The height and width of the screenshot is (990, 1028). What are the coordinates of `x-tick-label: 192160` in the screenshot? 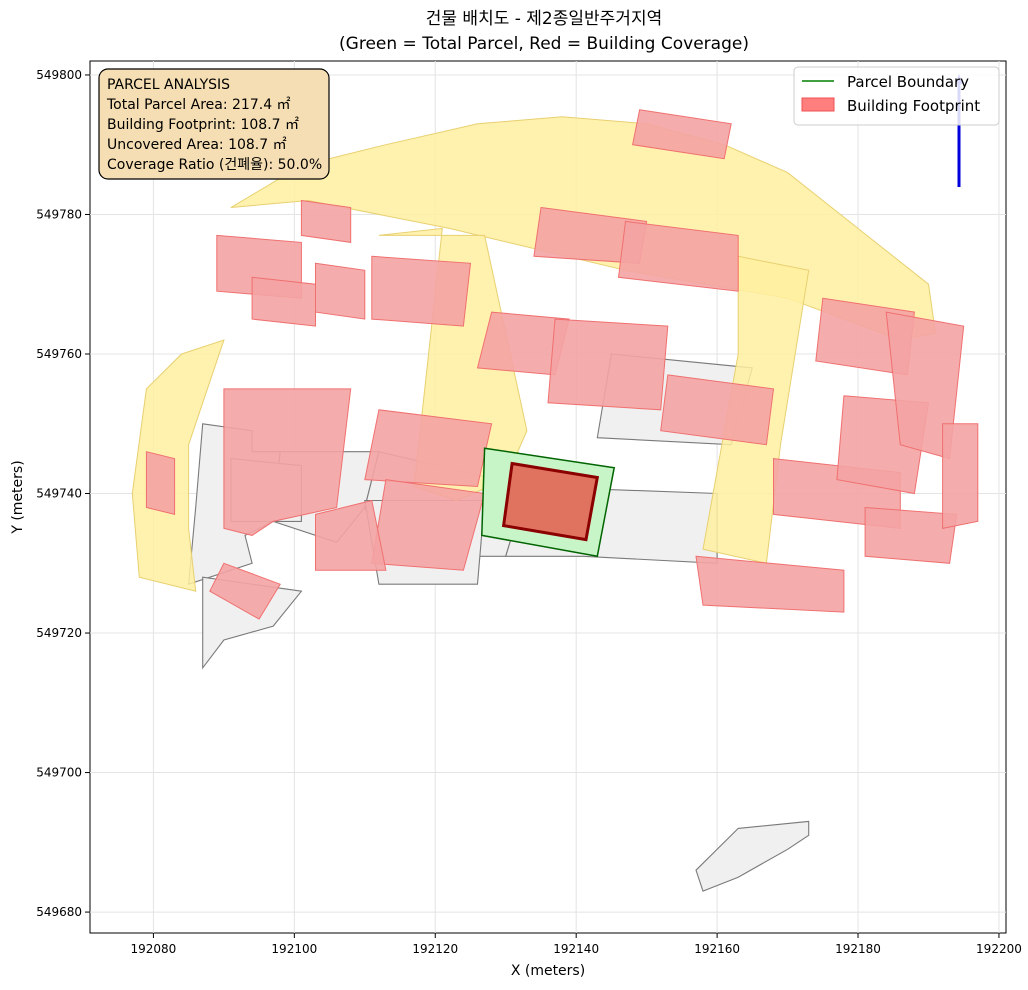 It's located at (717, 949).